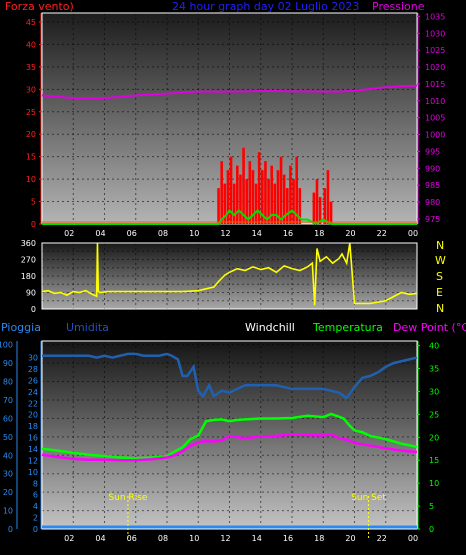 Image resolution: width=466 pixels, height=555 pixels. Describe the element at coordinates (132, 233) in the screenshot. I see `x-tick-label: 06` at that location.